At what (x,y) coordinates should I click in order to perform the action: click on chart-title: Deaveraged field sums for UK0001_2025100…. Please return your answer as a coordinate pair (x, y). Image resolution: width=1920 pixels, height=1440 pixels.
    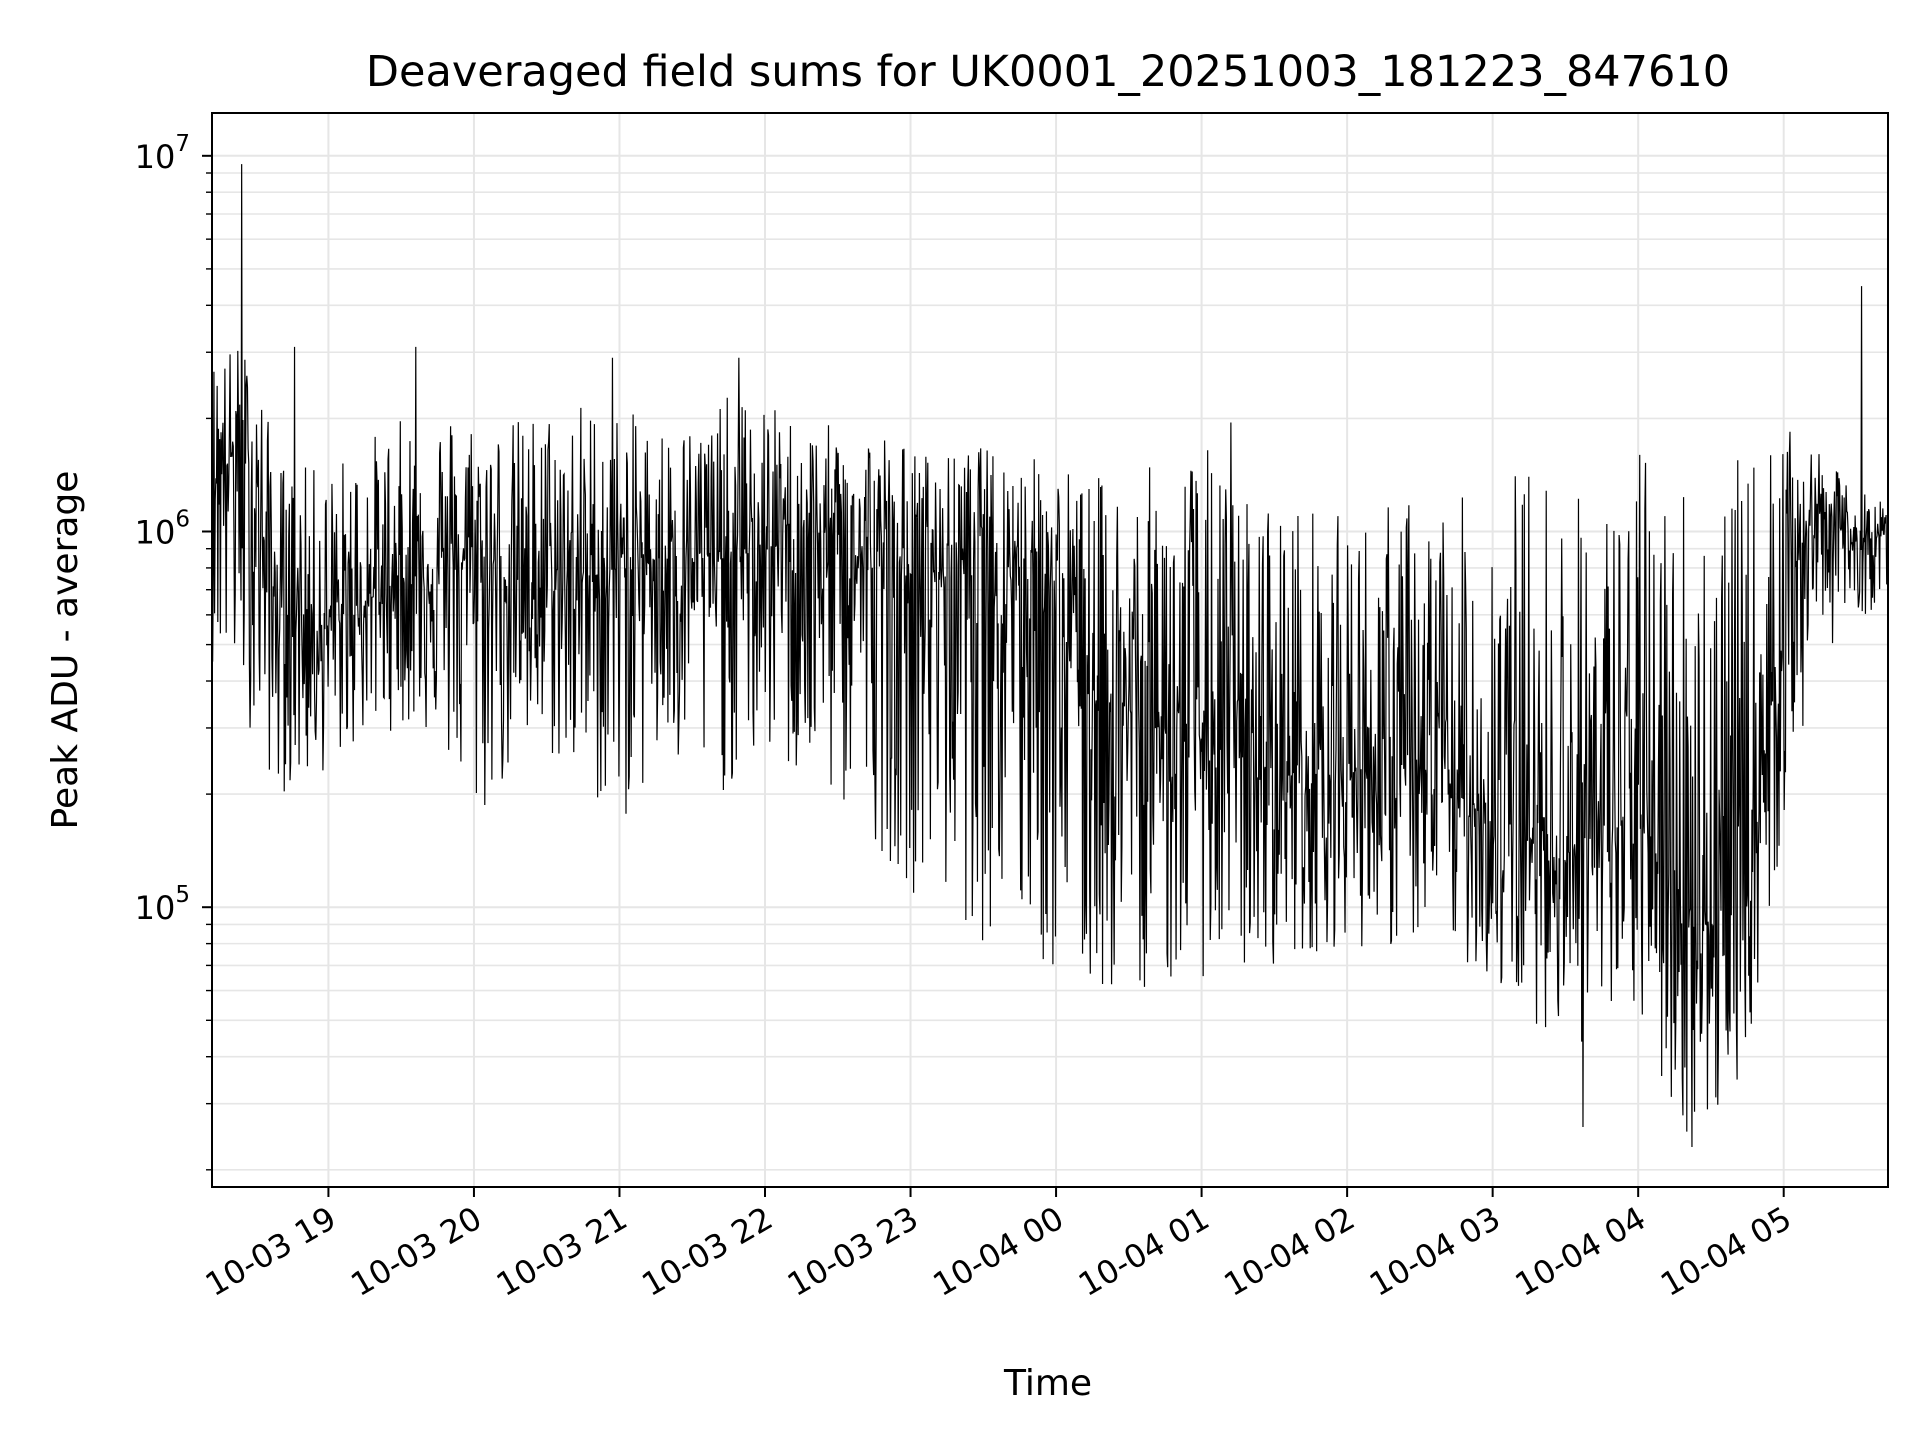
    Looking at the image, I should click on (1048, 72).